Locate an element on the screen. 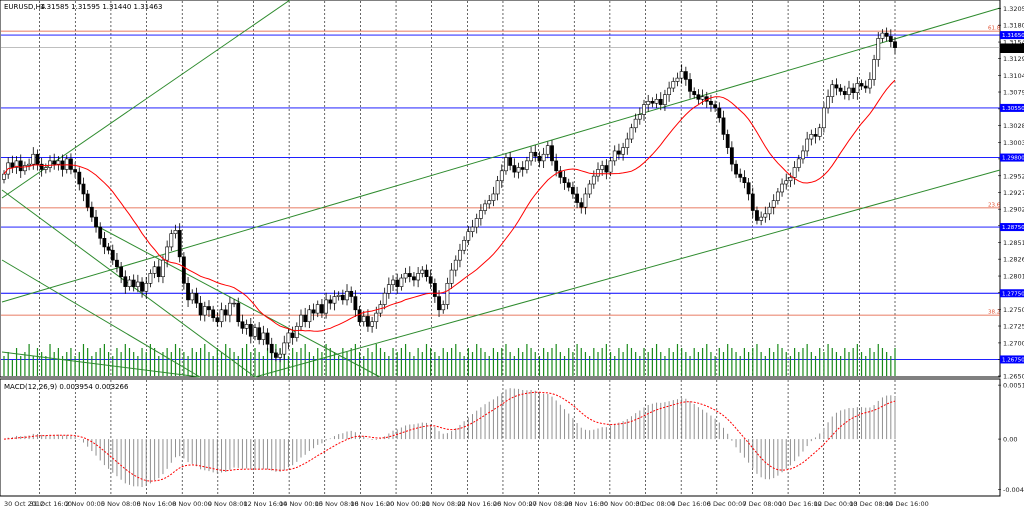  time-tick-label: 9 Nov 08:00 is located at coordinates (228, 504).